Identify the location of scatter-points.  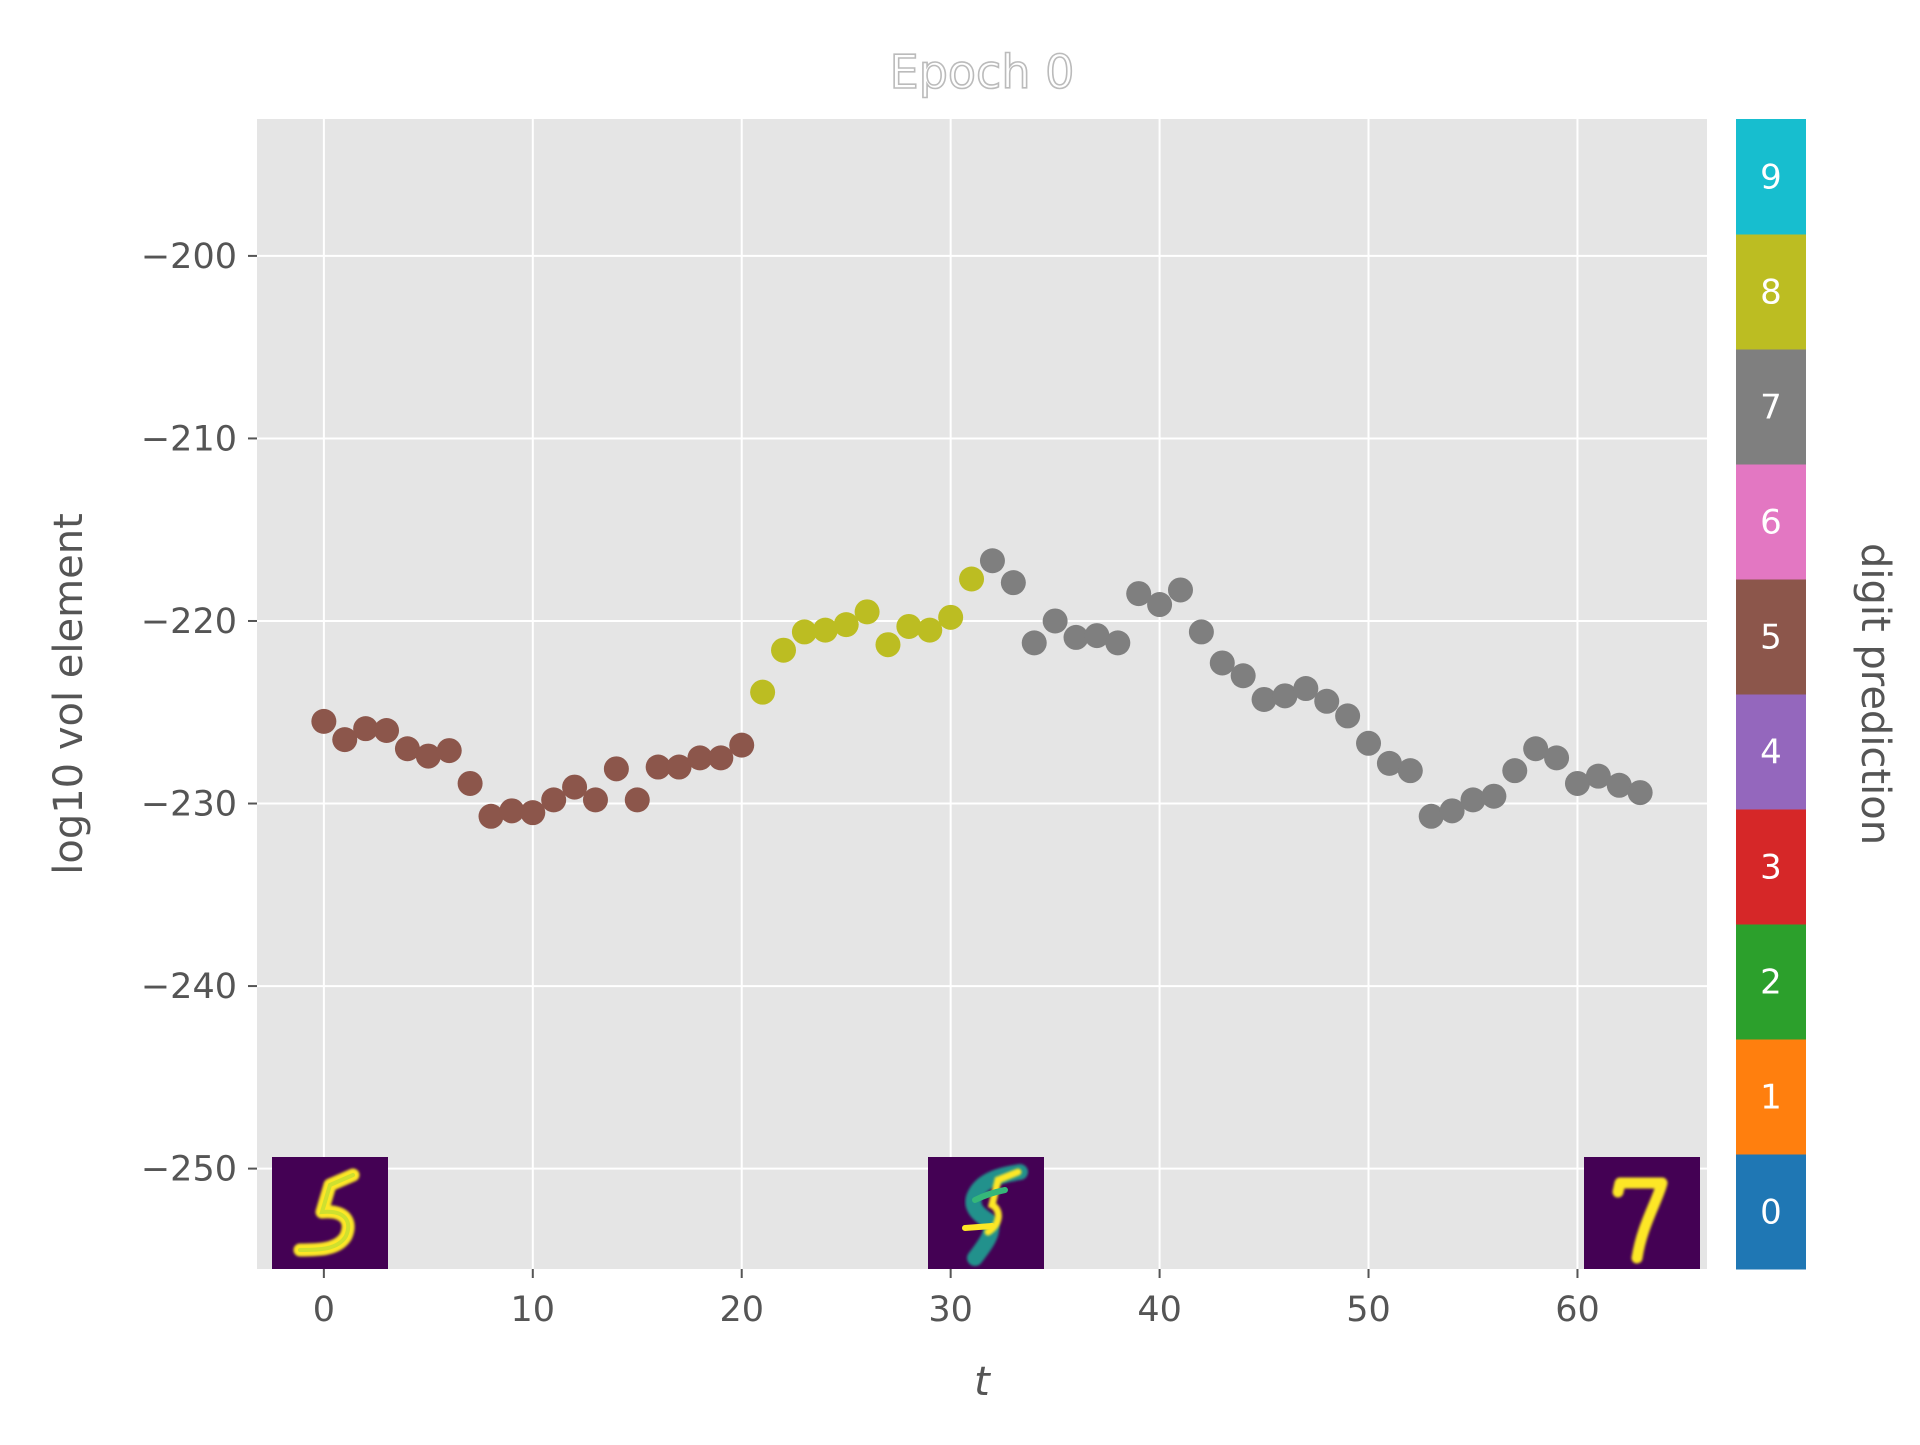
(982, 688).